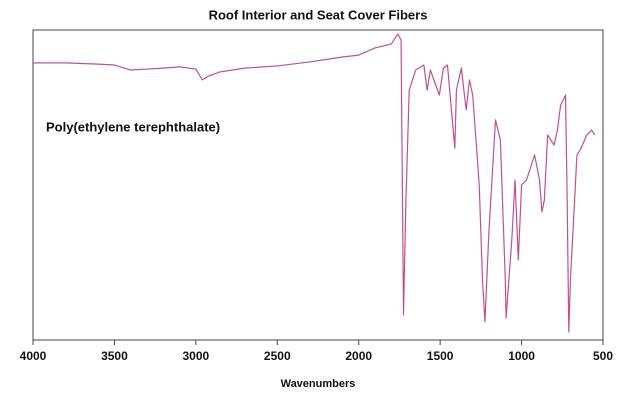 This screenshot has height=395, width=629. Describe the element at coordinates (440, 356) in the screenshot. I see `x-tick-label: 1500` at that location.